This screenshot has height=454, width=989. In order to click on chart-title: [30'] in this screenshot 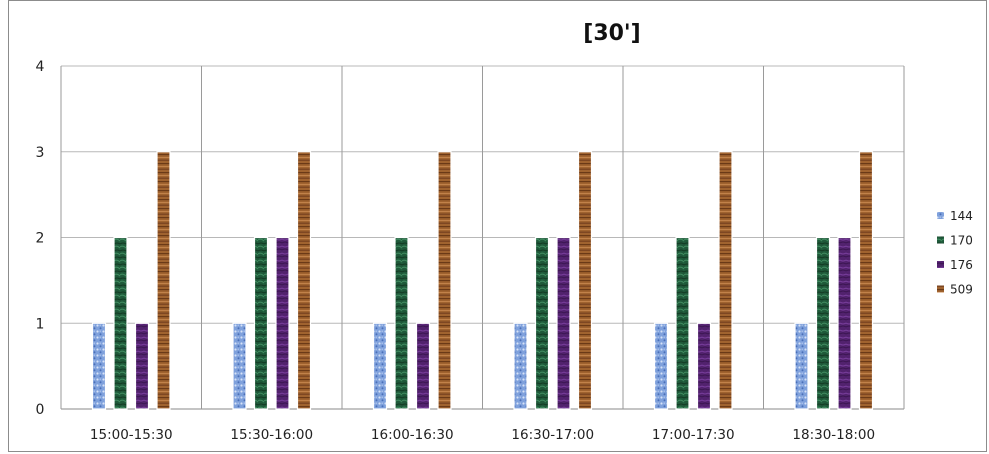, I will do `click(611, 33)`.